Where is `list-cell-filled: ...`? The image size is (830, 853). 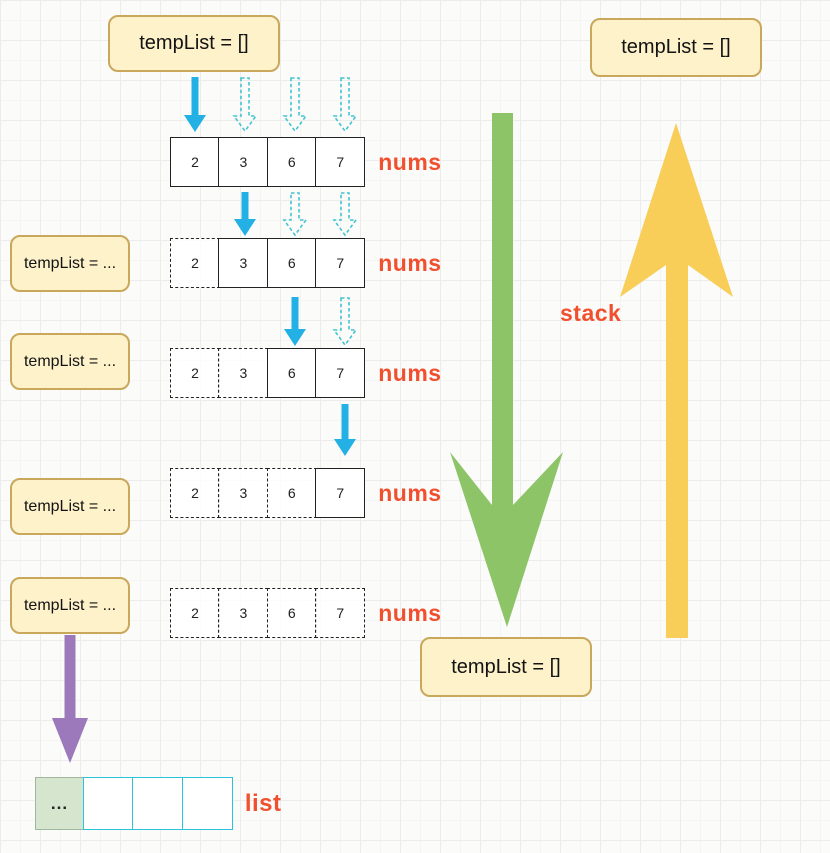
list-cell-filled: ... is located at coordinates (59, 803).